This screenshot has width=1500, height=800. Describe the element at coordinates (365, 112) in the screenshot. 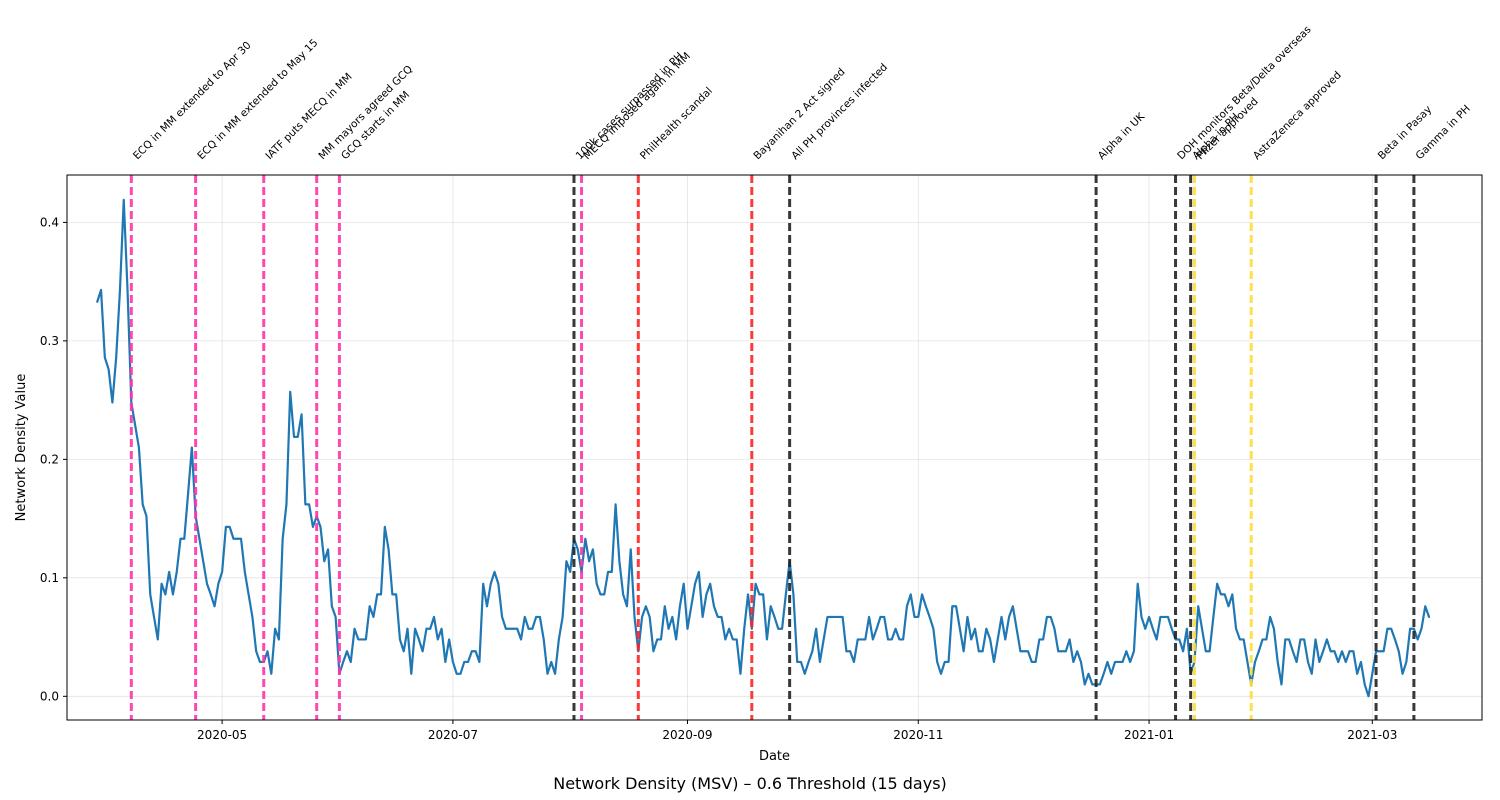

I see `event-label: MM mayors agreed GCQ` at that location.